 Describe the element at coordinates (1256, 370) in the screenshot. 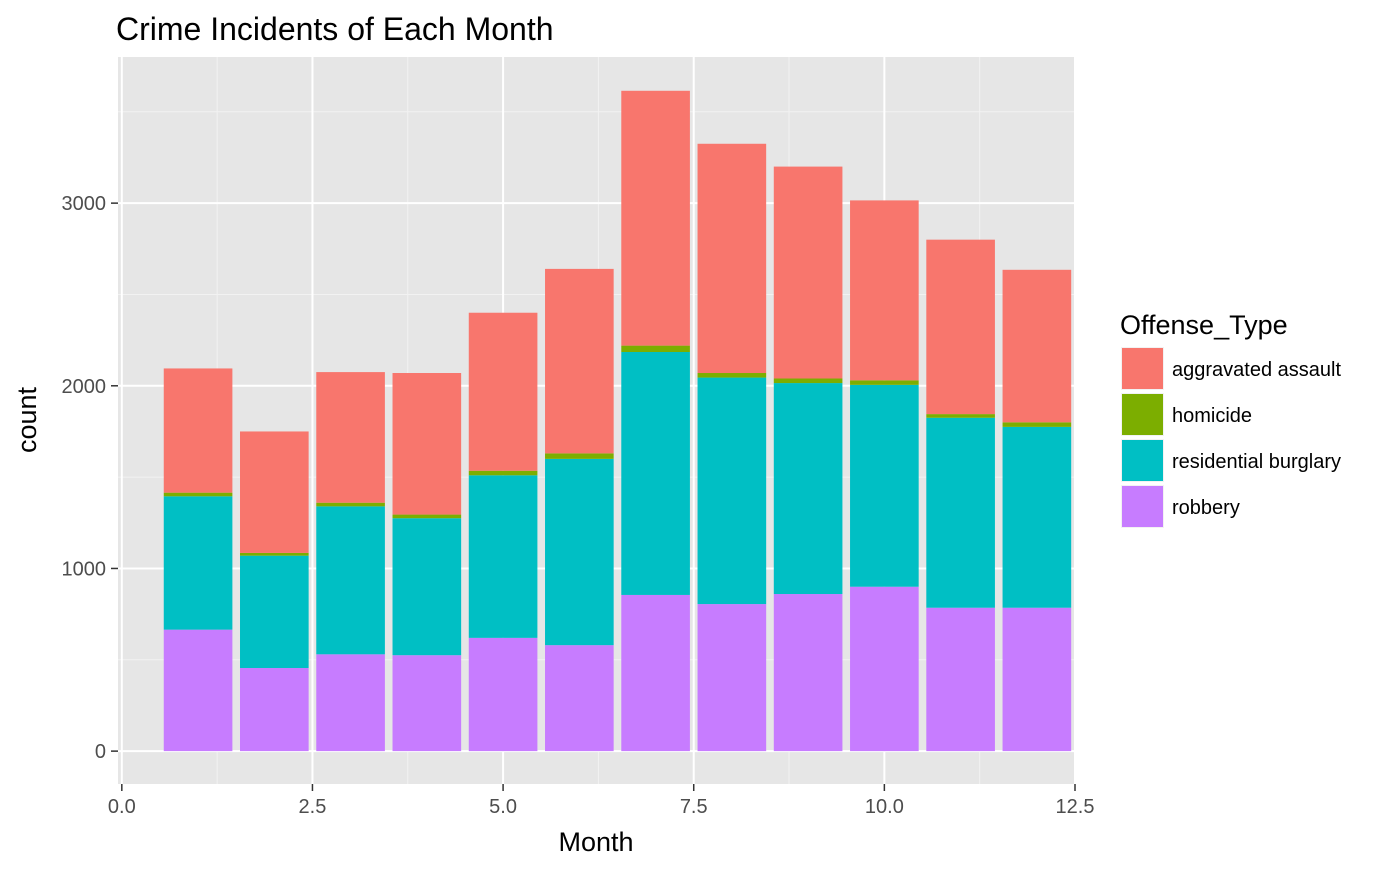

I see `legend-label-aggravated-assault: aggravated assault` at that location.